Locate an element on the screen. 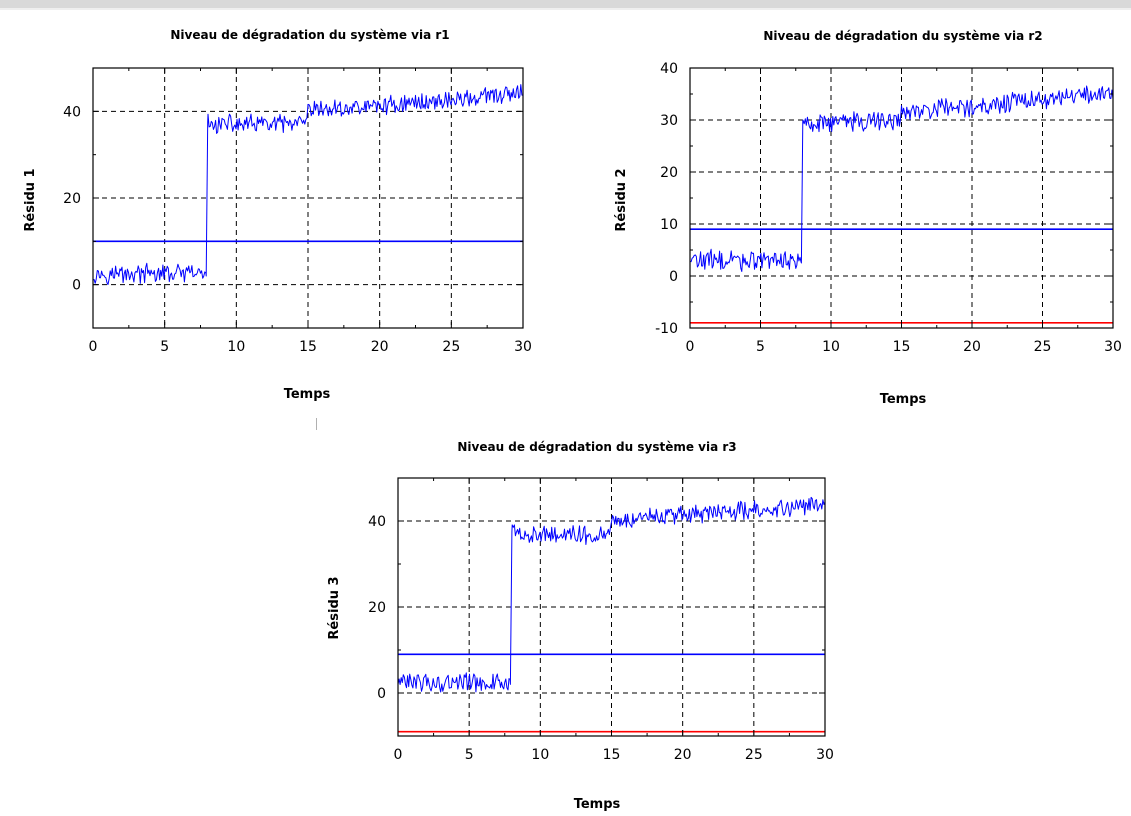 The height and width of the screenshot is (816, 1131). chart-r2-title: Niveau de dégradation du système via r2 is located at coordinates (902, 36).